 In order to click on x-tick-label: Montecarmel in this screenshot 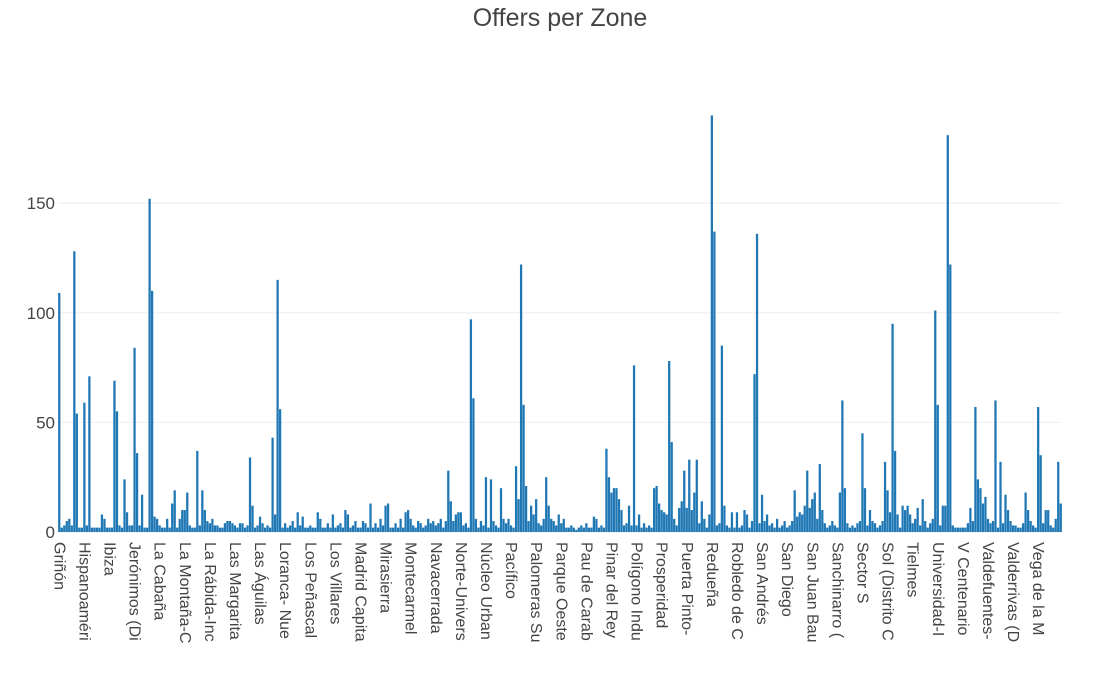, I will do `click(410, 588)`.